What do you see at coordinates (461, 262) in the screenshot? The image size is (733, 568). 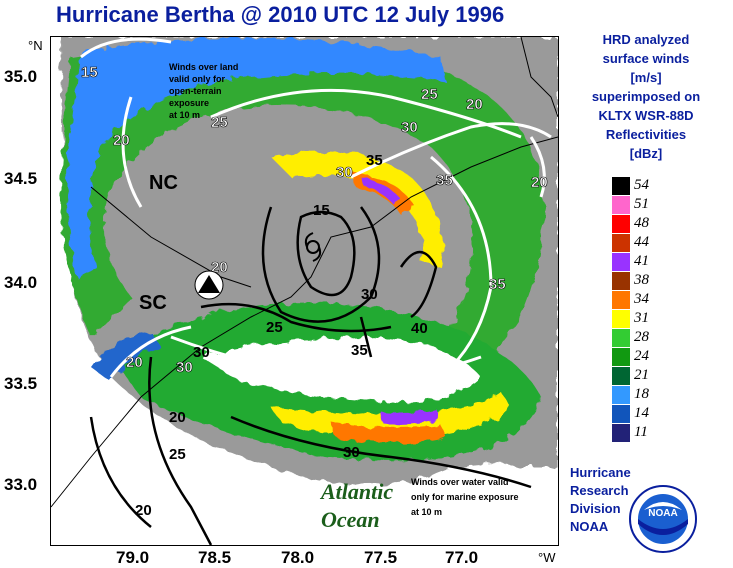 I see `white-contour-35-east` at bounding box center [461, 262].